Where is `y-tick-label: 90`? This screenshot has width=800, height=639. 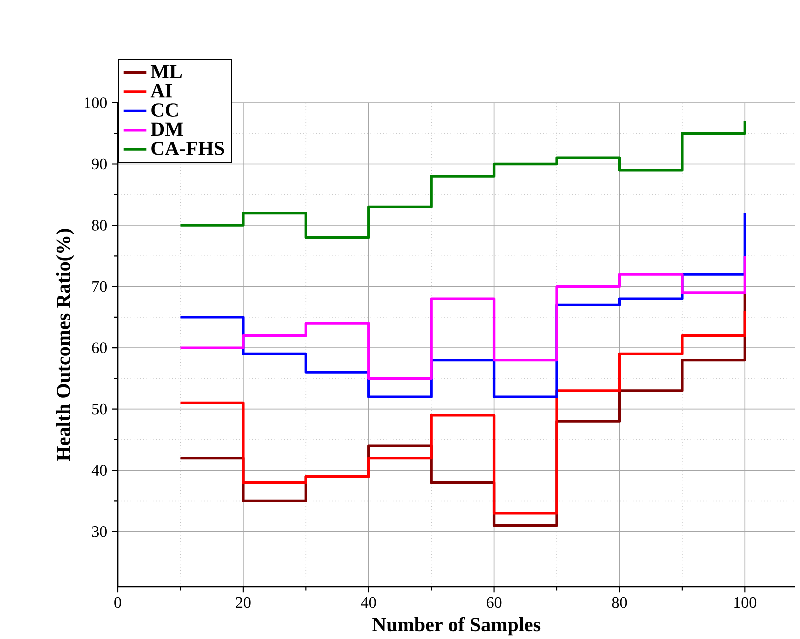
y-tick-label: 90 is located at coordinates (99, 164).